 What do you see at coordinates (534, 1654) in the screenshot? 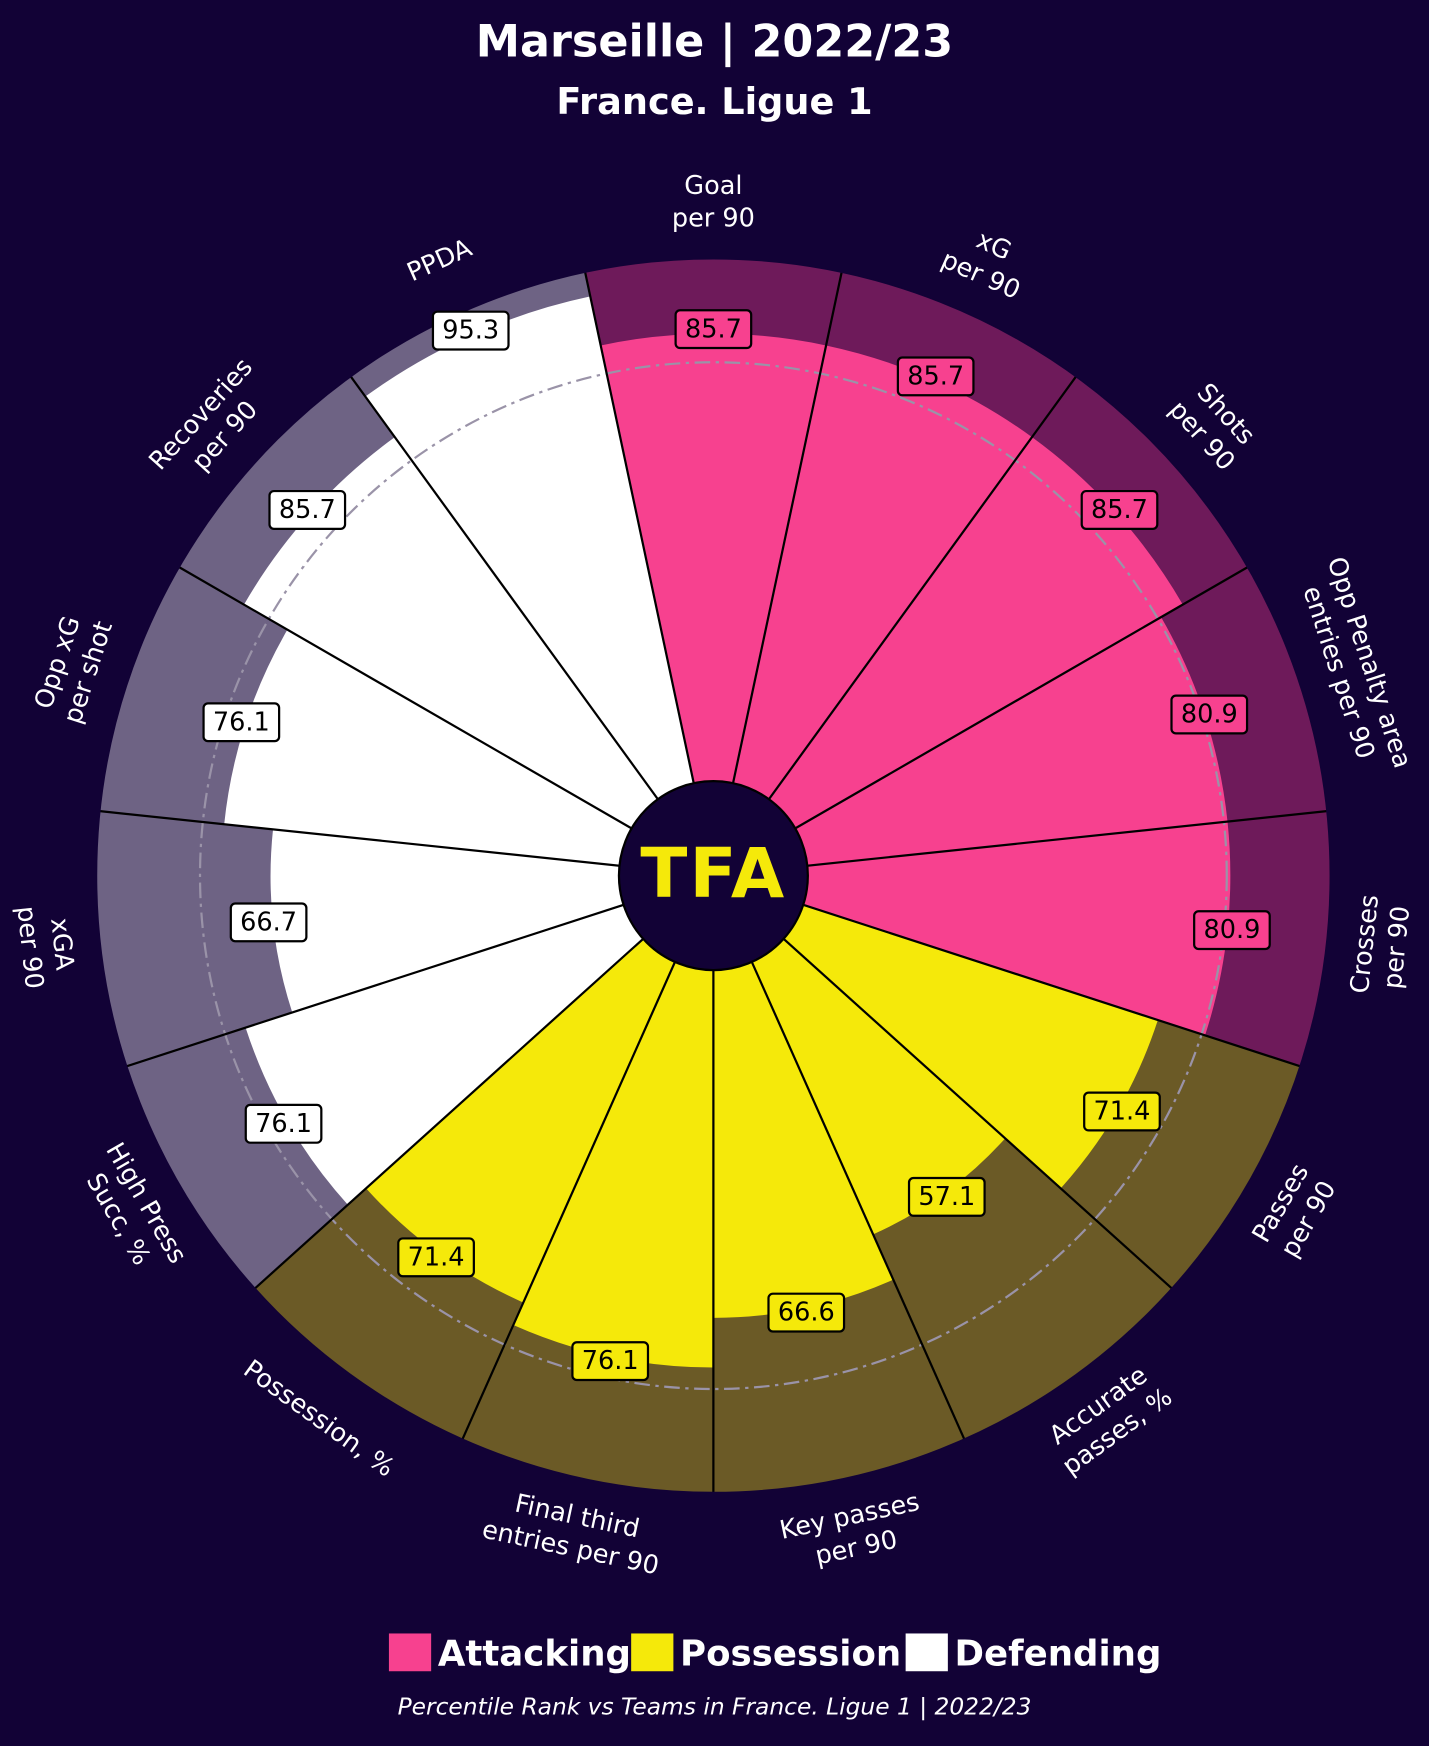
I see `legend-label: Attacking` at bounding box center [534, 1654].